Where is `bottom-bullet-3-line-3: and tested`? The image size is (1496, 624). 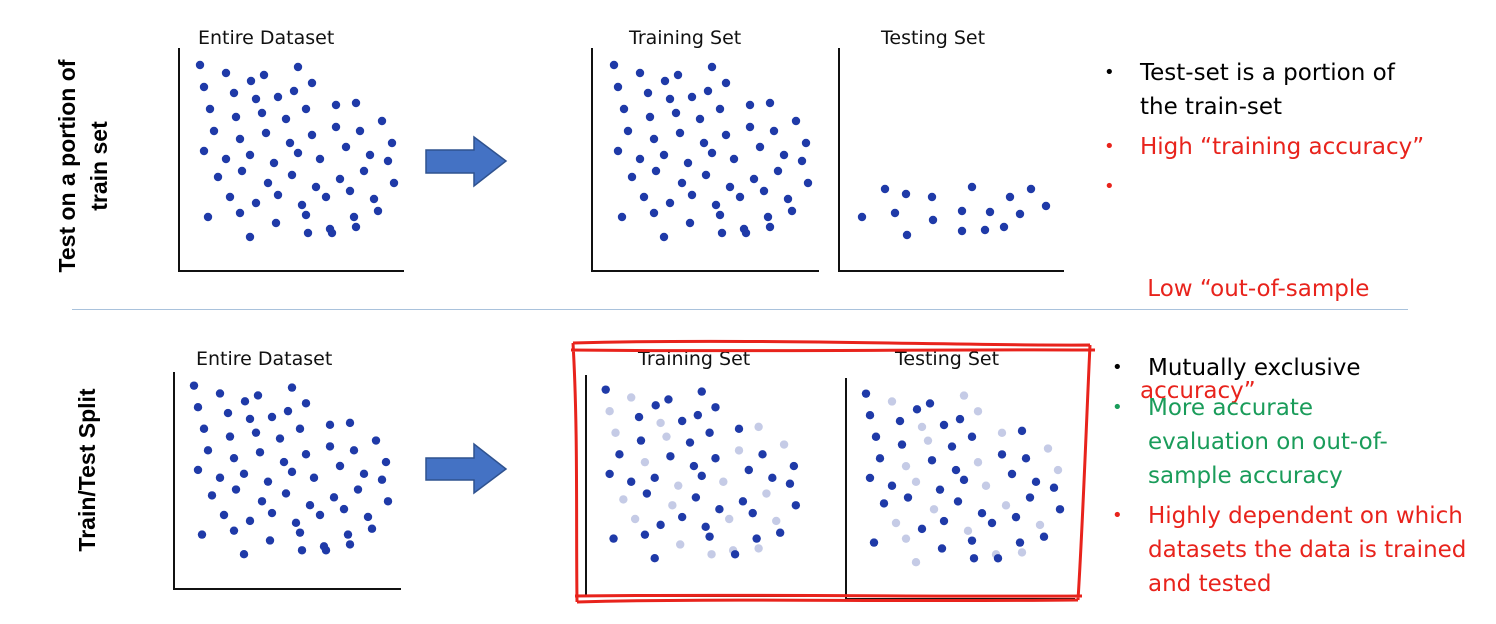
bottom-bullet-3-line-3: and tested is located at coordinates (1210, 584).